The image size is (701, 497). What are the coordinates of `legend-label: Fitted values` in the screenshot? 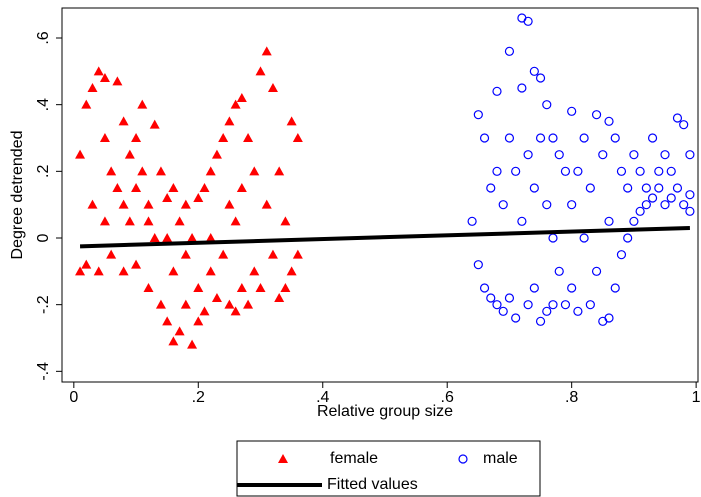 It's located at (372, 484).